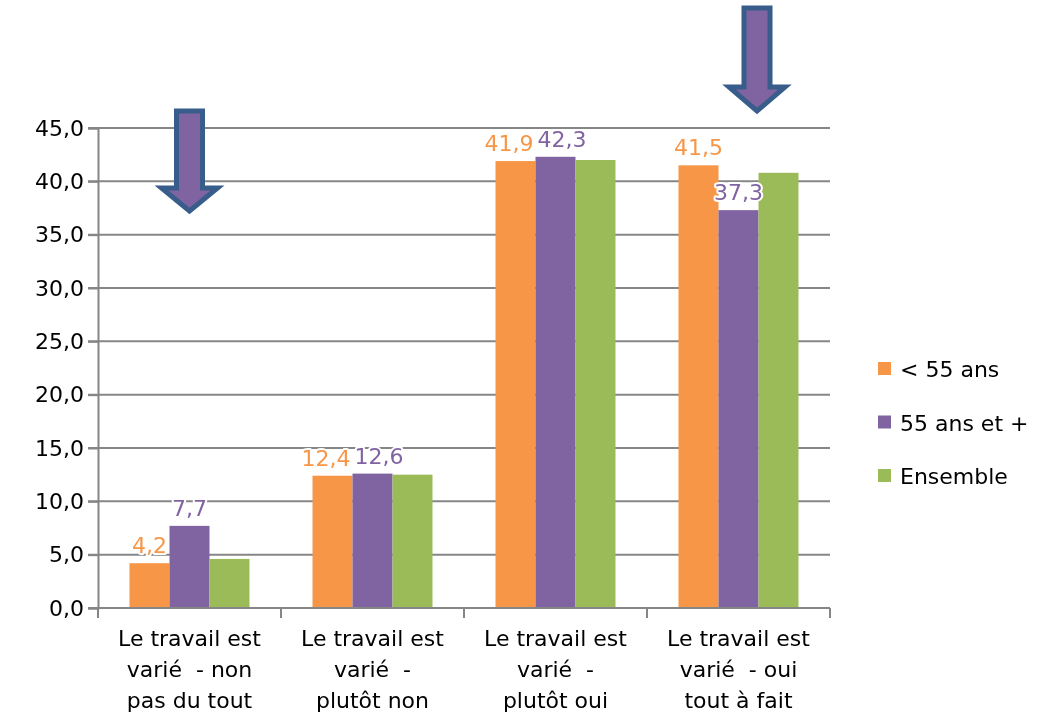 The width and height of the screenshot is (1055, 728). What do you see at coordinates (59, 181) in the screenshot?
I see `y-tick-label: 40,0` at bounding box center [59, 181].